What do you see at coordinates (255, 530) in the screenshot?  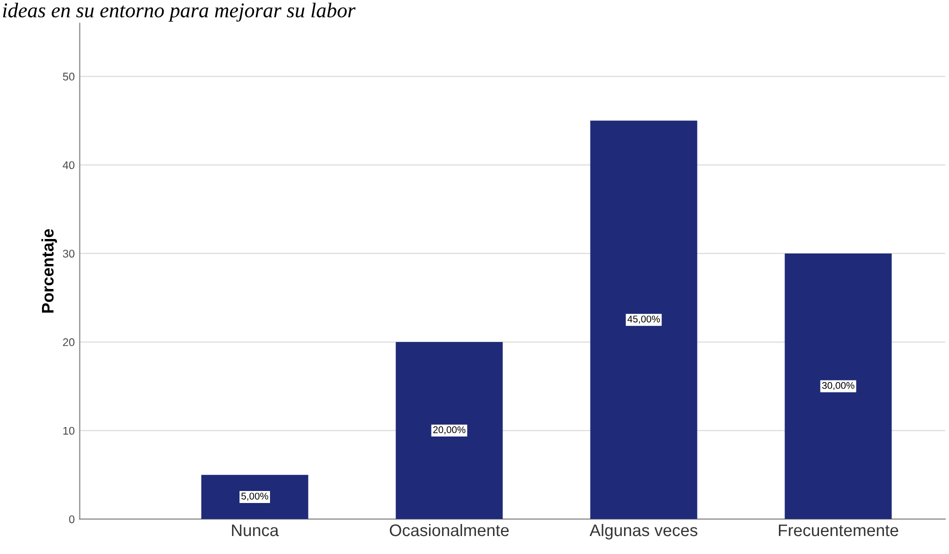 I see `x-tick-label: Nunca` at bounding box center [255, 530].